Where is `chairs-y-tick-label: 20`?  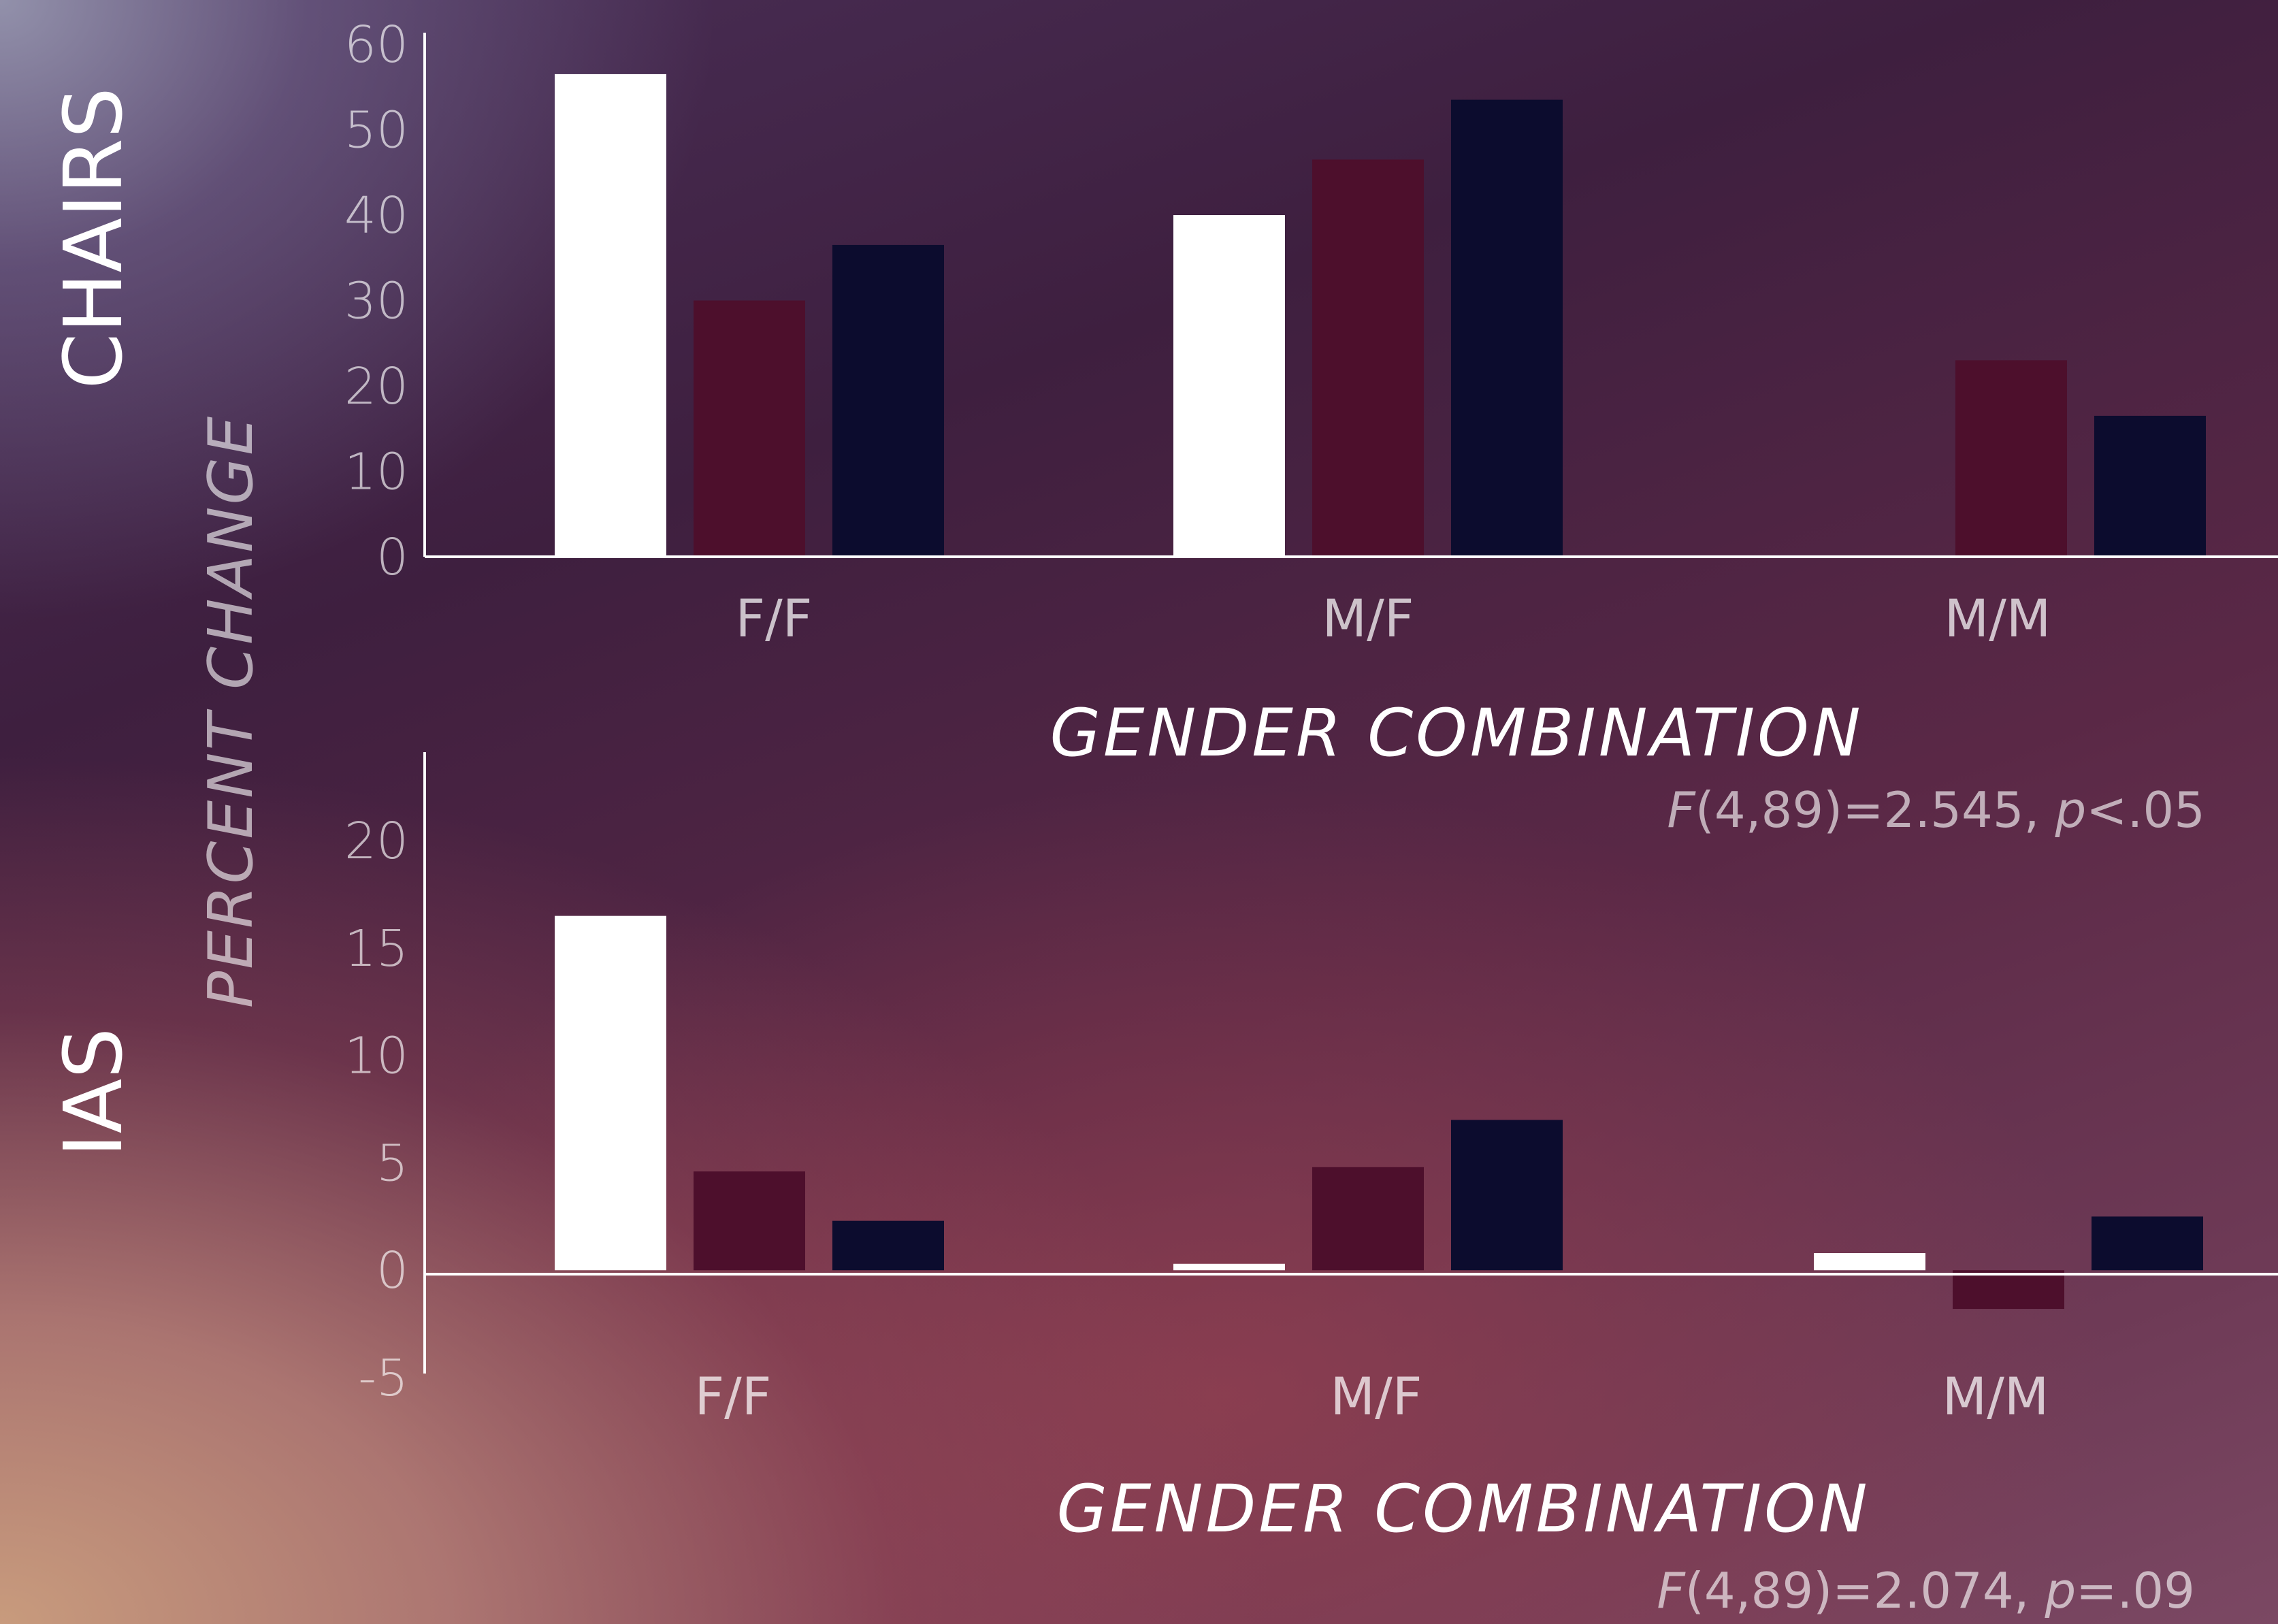 chairs-y-tick-label: 20 is located at coordinates (376, 386).